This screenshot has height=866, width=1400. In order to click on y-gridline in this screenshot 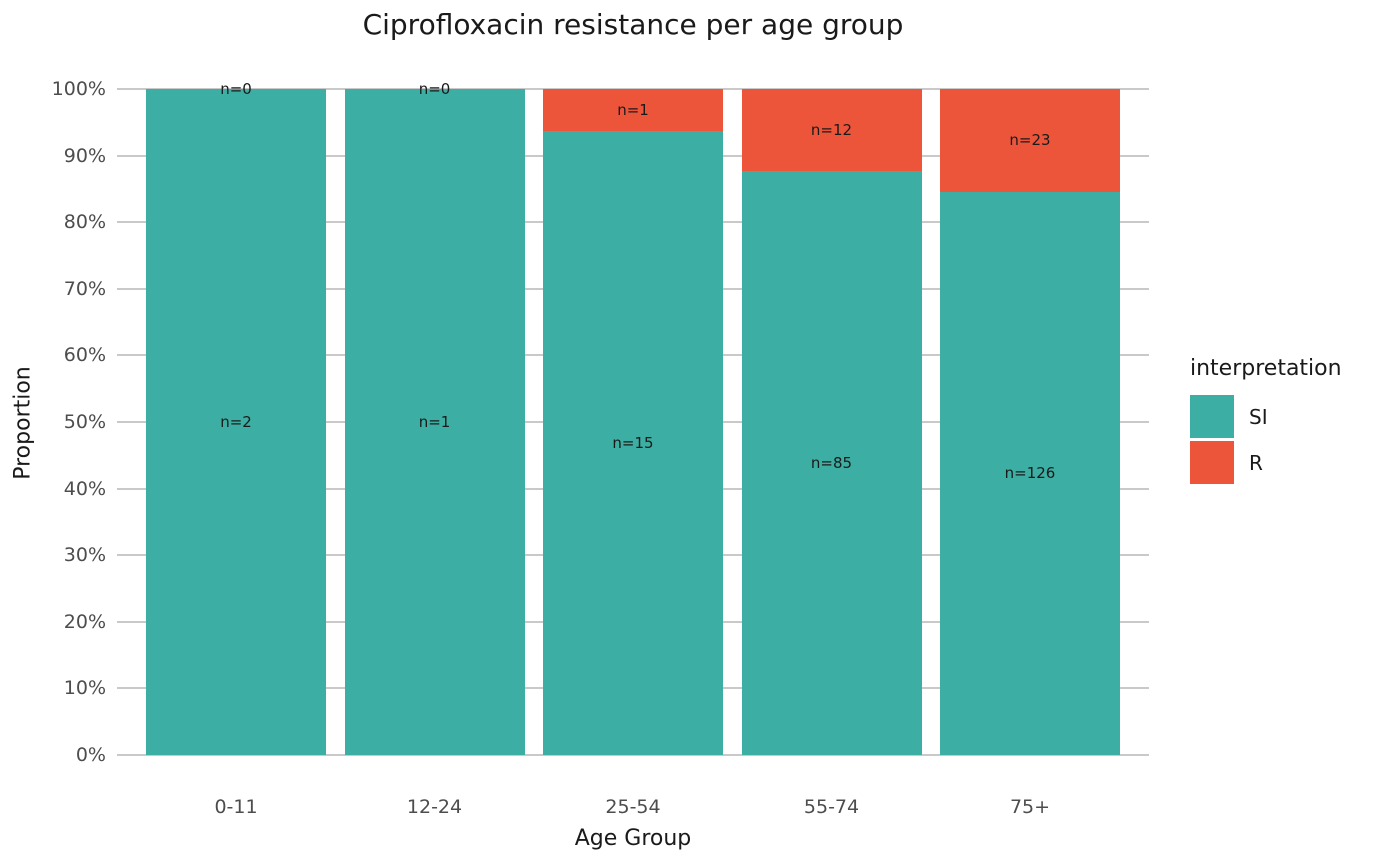, I will do `click(633, 755)`.